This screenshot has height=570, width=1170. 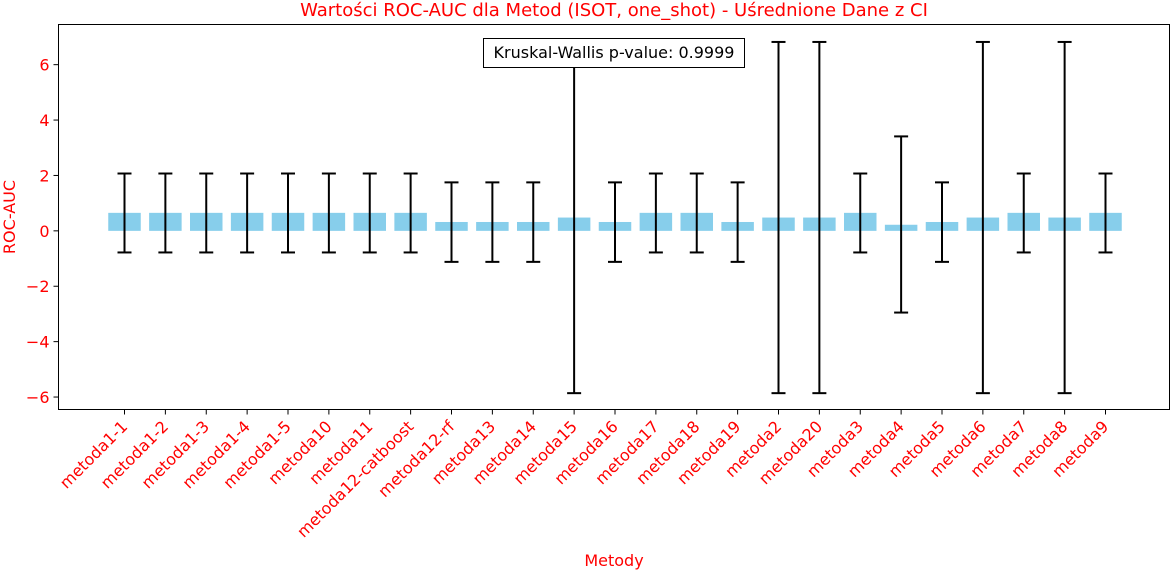 I want to click on y-tick-label: 4, so click(x=44, y=120).